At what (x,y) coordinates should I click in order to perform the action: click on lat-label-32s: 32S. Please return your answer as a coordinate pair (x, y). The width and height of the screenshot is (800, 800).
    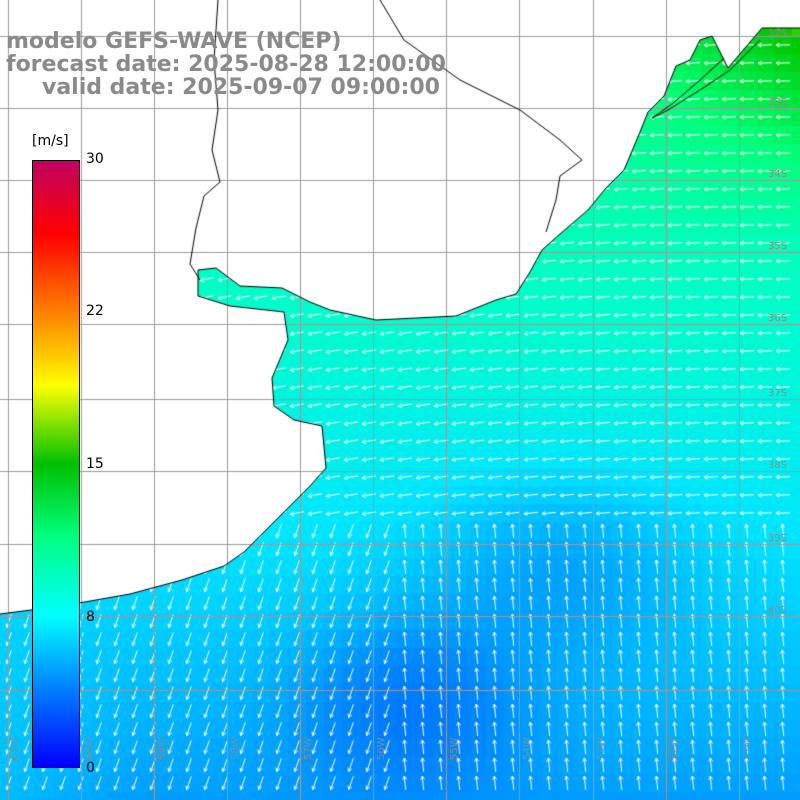
    Looking at the image, I should click on (778, 33).